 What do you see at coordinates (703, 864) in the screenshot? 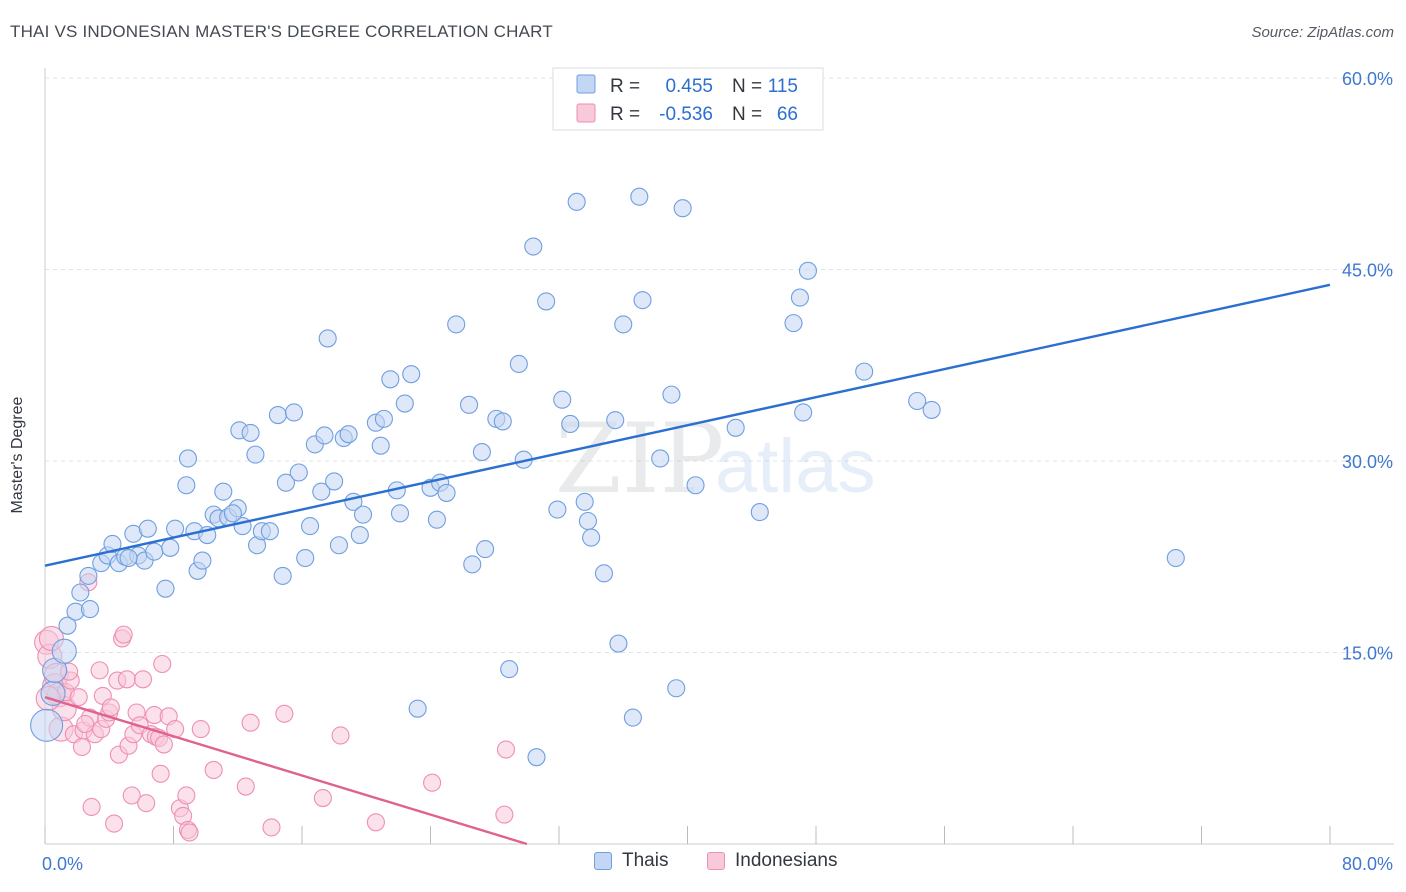
I see `series-legend: Thais Indonesians` at bounding box center [703, 864].